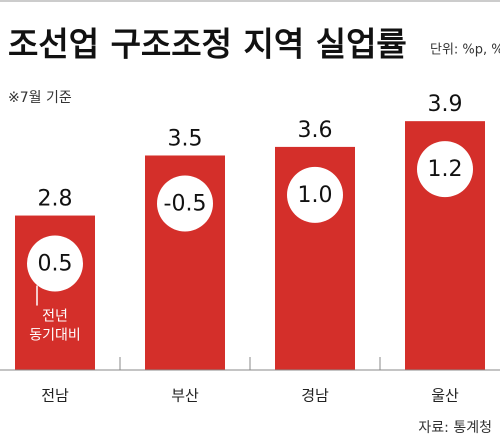  Describe the element at coordinates (185, 138) in the screenshot. I see `value-label: 3.5` at that location.